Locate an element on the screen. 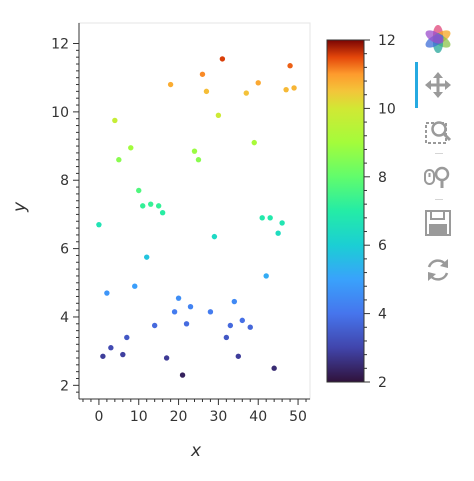 The height and width of the screenshot is (481, 474). x-axis: 0 10 20 30 40 50 is located at coordinates (194, 411).